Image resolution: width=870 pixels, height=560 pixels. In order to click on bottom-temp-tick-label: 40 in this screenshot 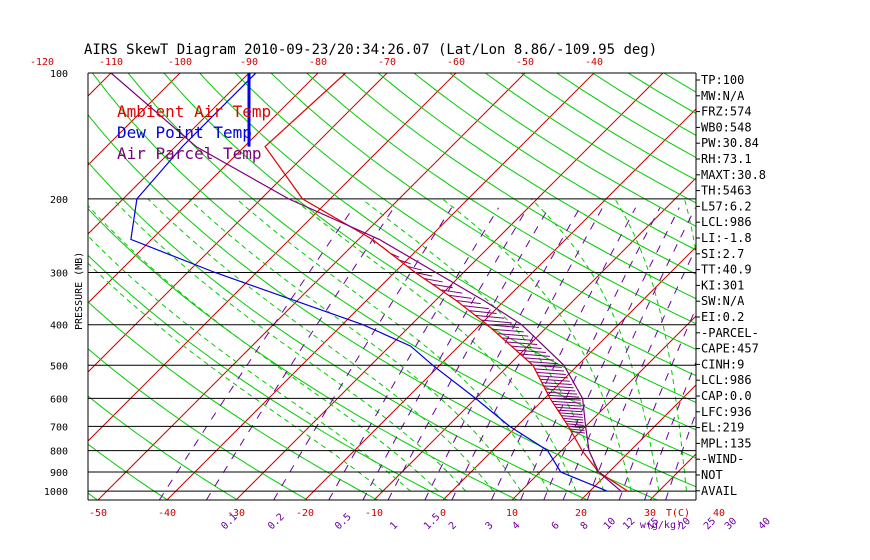, I will do `click(719, 513)`.